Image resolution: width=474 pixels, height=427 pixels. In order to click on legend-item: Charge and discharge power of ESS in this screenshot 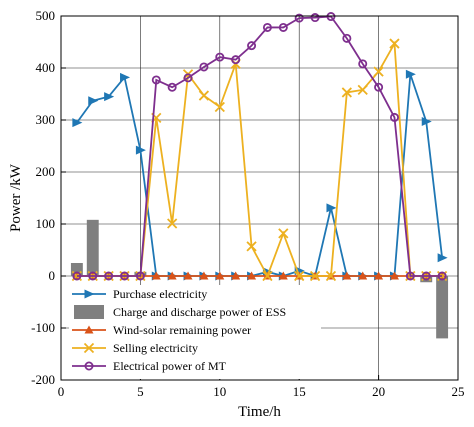, I will do `click(180, 312)`.